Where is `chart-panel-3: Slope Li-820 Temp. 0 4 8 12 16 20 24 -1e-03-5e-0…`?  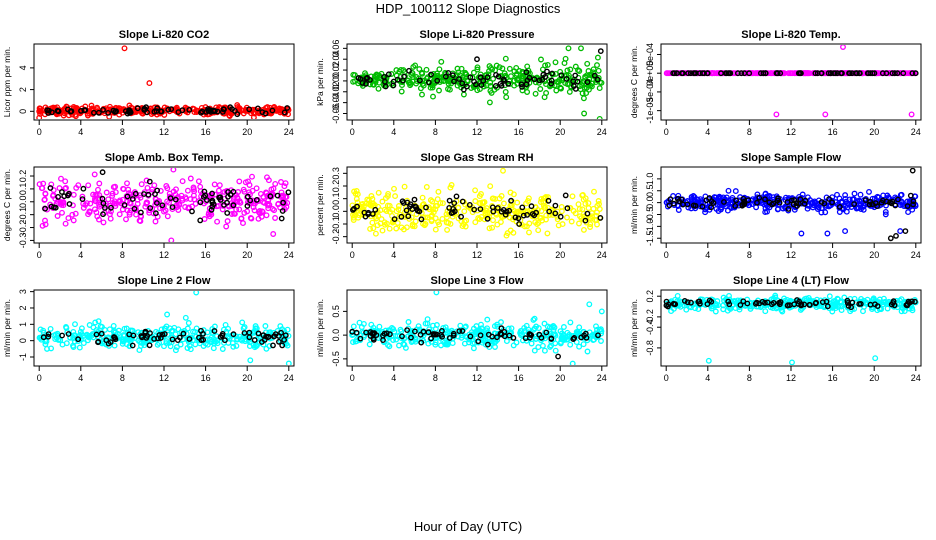
chart-panel-3: Slope Li-820 Temp. 0 4 8 12 16 20 24 -1e-03-5e-0… is located at coordinates (775, 83).